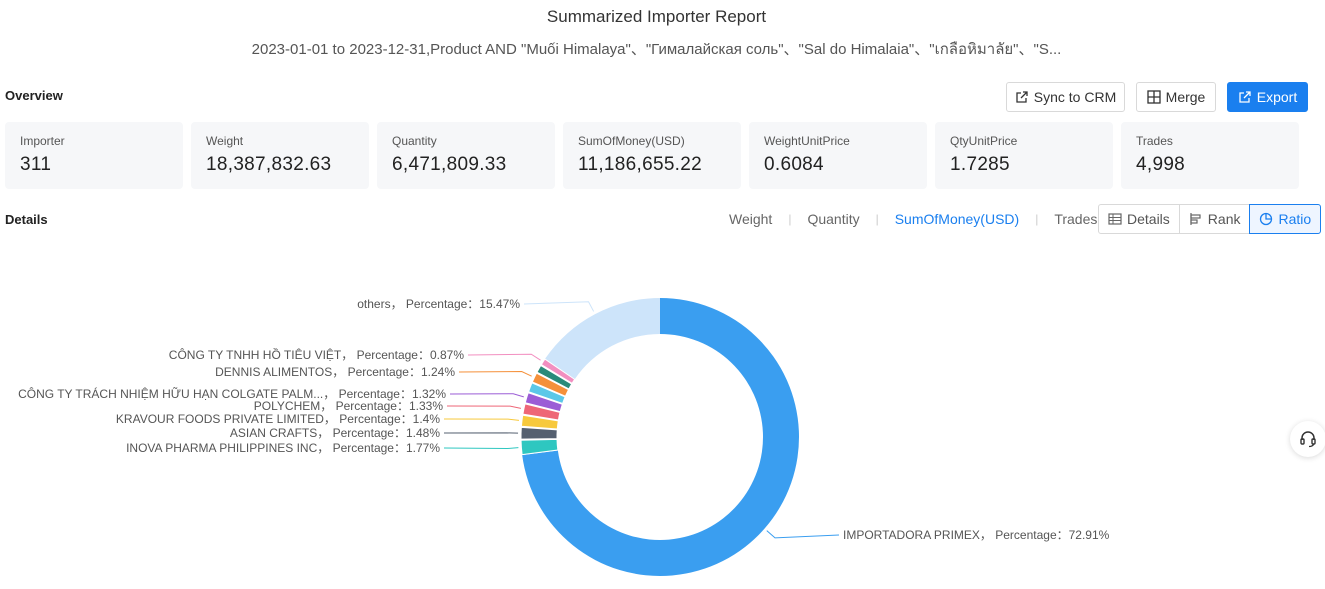  I want to click on stat-value: 0.6084, so click(794, 164).